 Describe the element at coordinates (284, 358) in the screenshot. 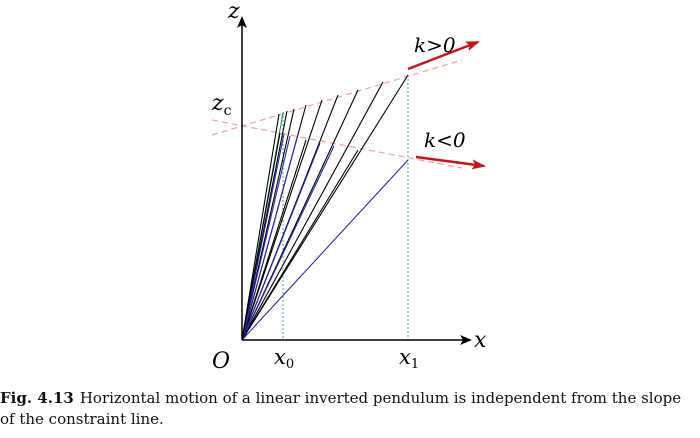

I see `x0-label: x0` at that location.